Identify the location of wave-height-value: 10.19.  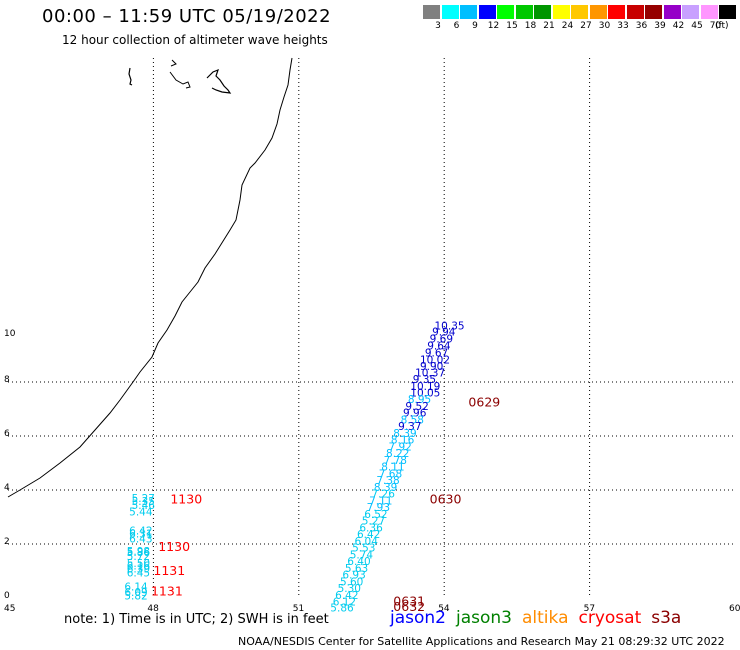
(425, 387).